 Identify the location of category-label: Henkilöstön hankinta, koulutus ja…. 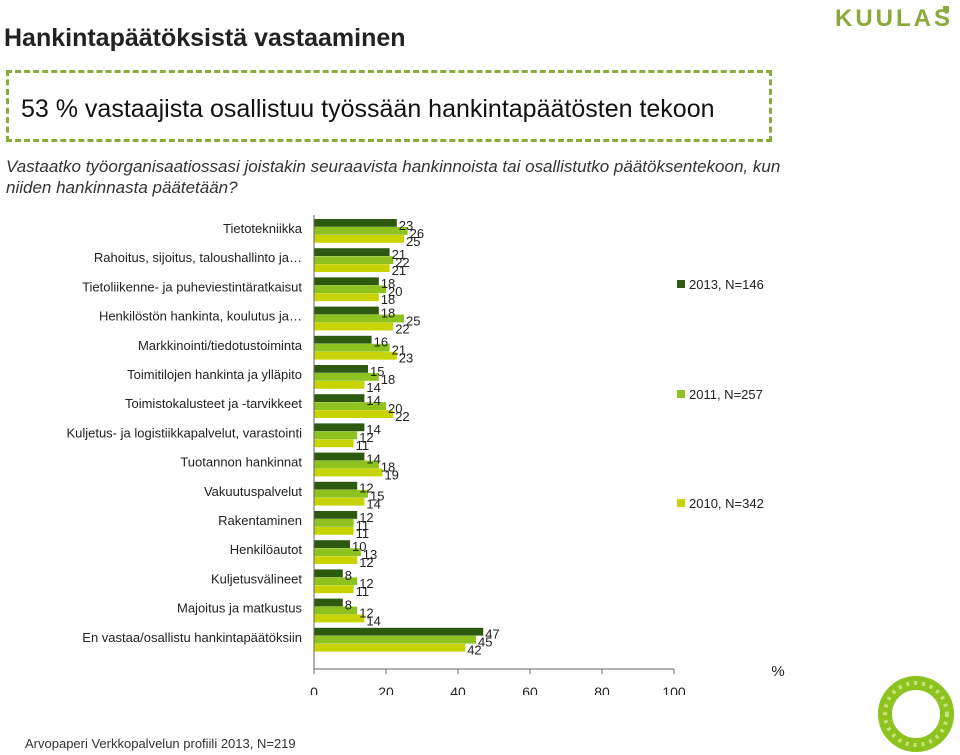
(200, 316).